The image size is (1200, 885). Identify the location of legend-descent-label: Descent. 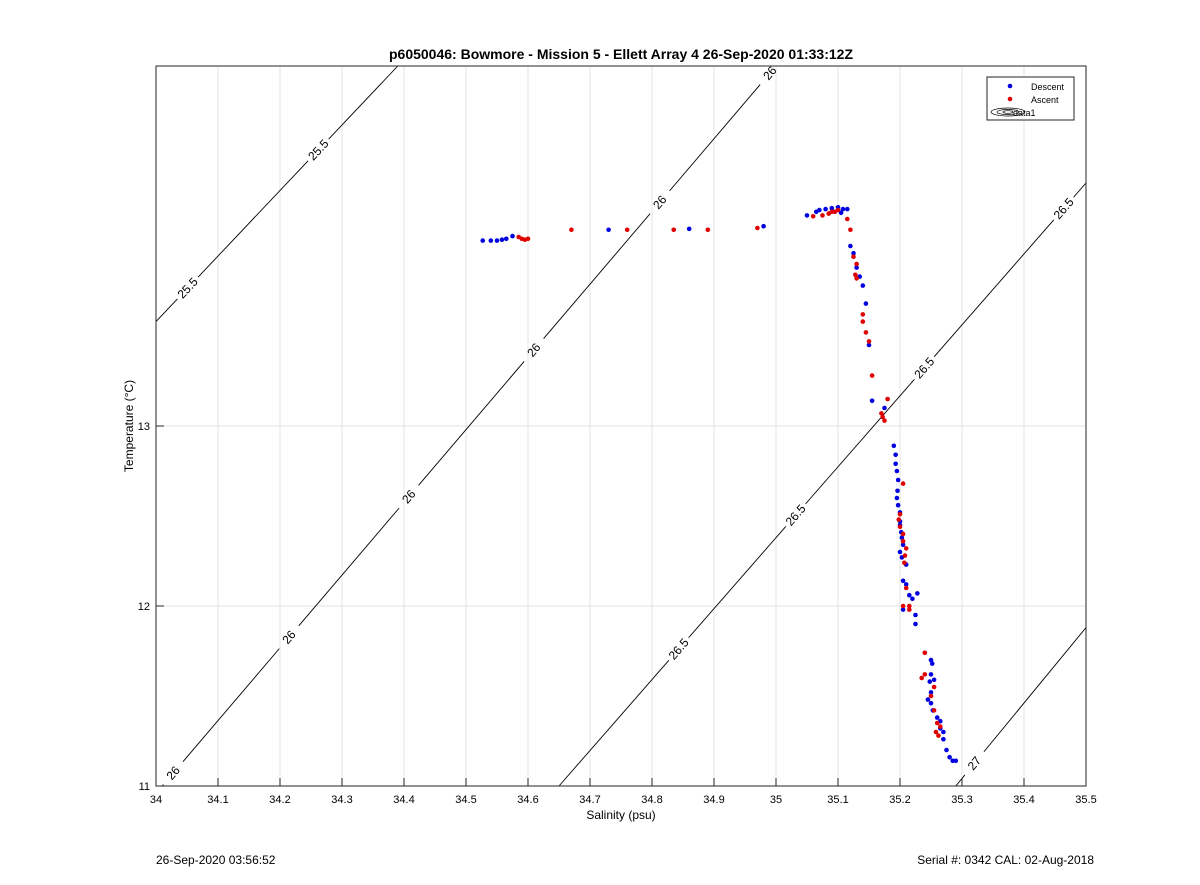
(1048, 87).